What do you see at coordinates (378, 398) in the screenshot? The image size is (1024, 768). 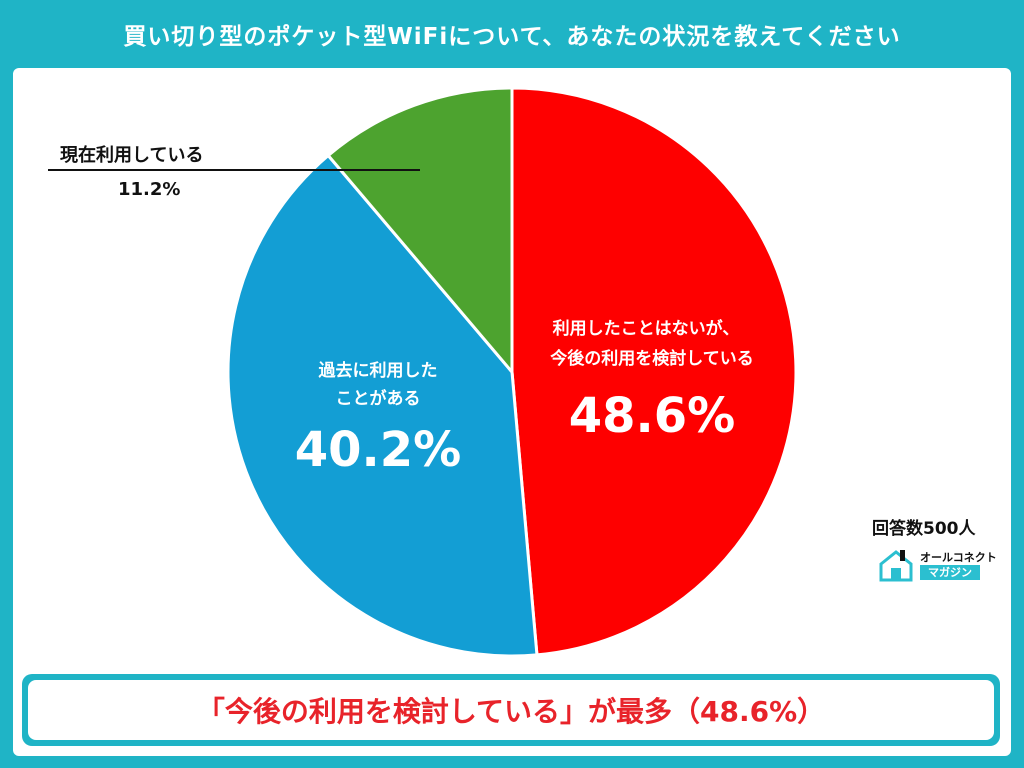 I see `slice-2-label-line-2: ことがある` at bounding box center [378, 398].